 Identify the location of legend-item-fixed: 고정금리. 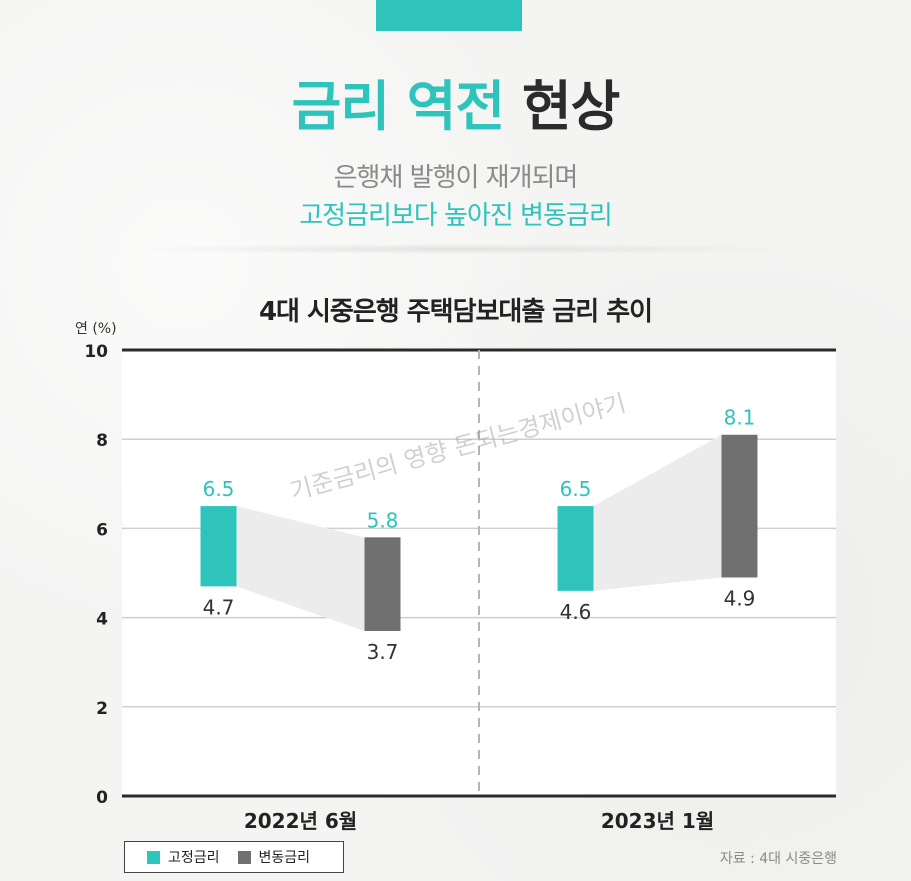
(183, 857).